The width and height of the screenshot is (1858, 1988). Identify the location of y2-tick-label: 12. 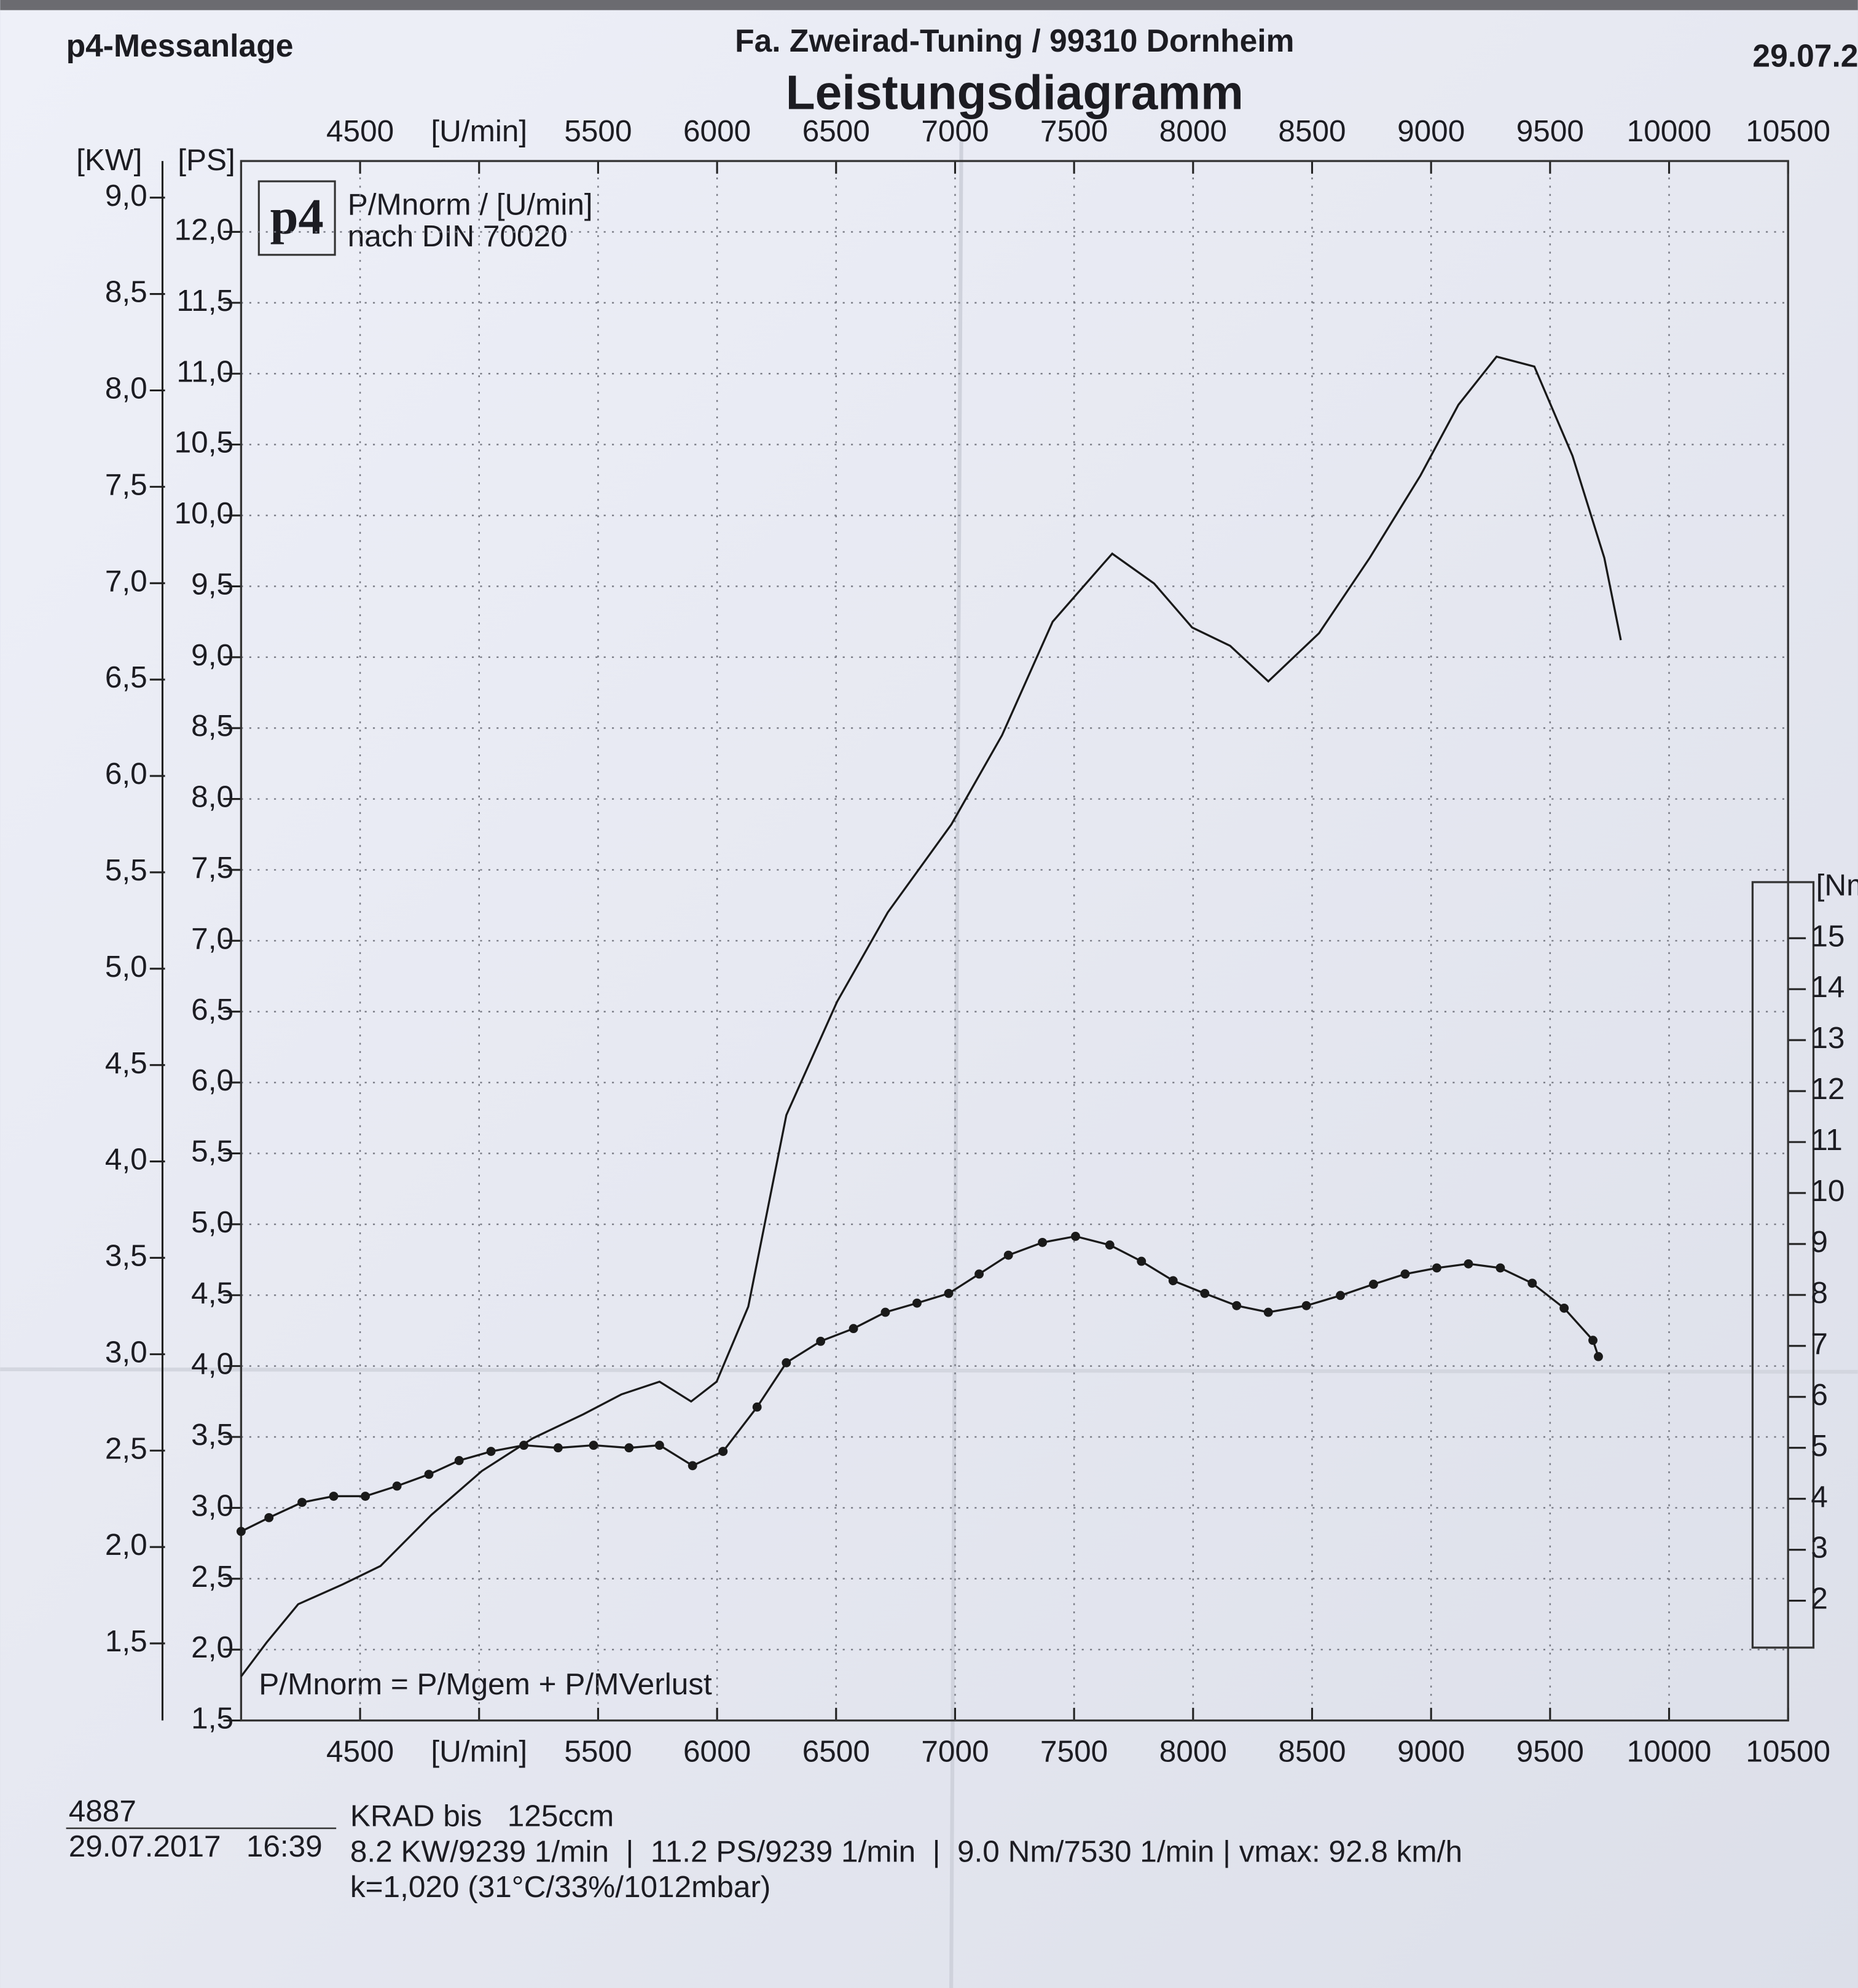
(1827, 1089).